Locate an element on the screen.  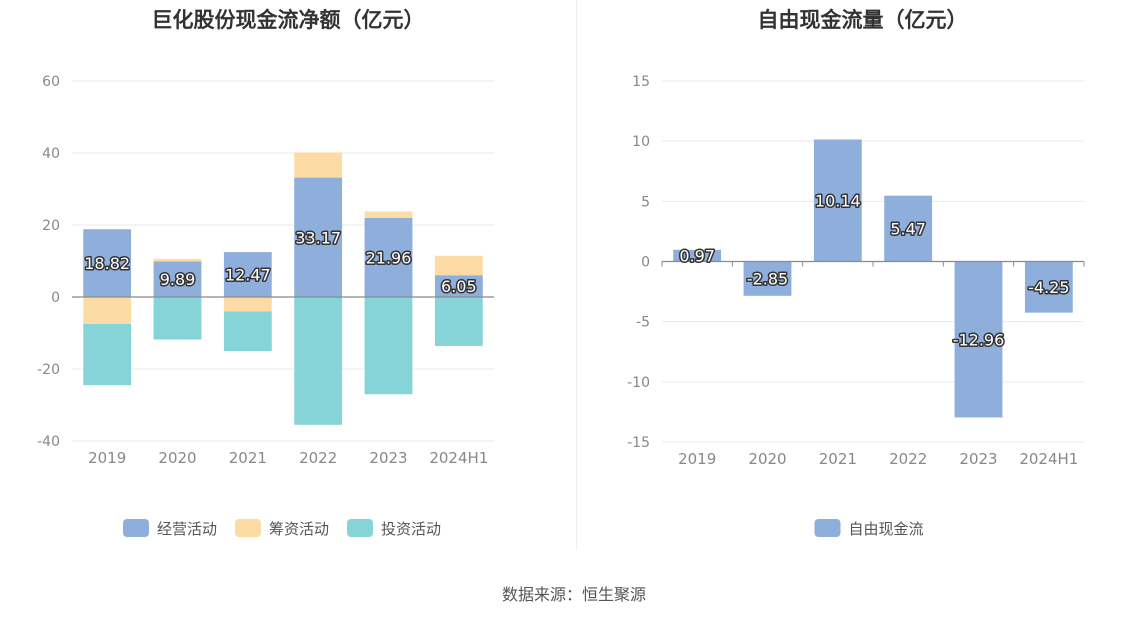
data-label-2020: -2.85 is located at coordinates (767, 279).